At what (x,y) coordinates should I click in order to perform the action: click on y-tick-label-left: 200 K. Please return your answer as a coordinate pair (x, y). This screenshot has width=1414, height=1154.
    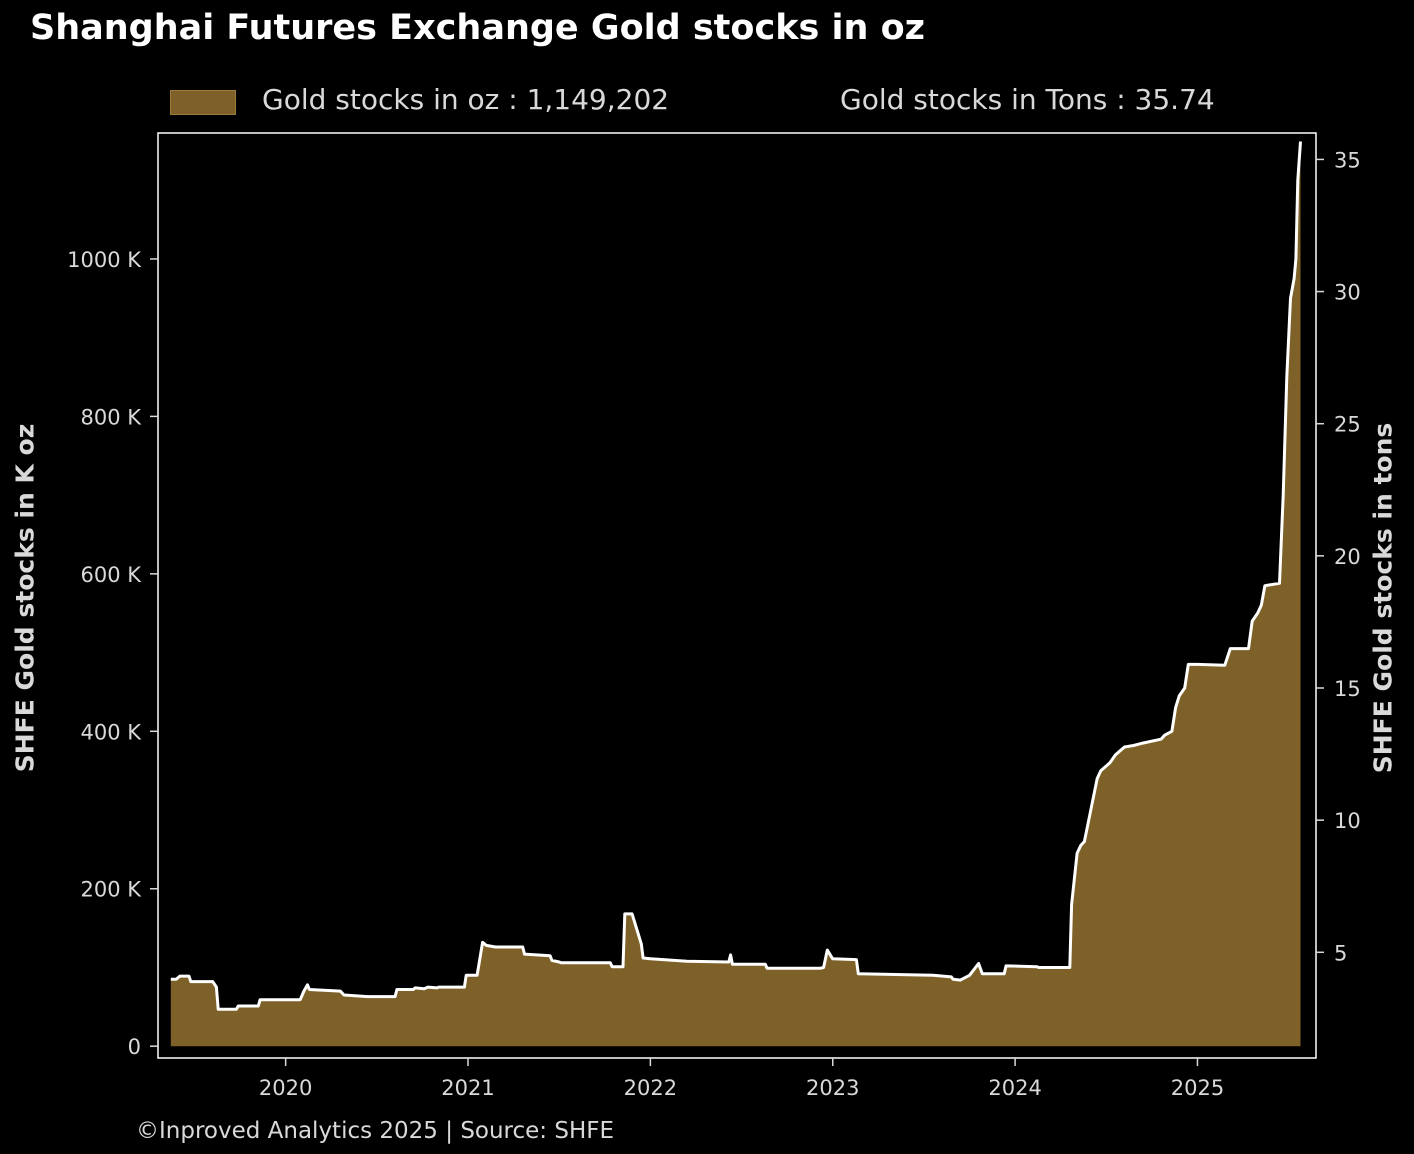
    Looking at the image, I should click on (111, 890).